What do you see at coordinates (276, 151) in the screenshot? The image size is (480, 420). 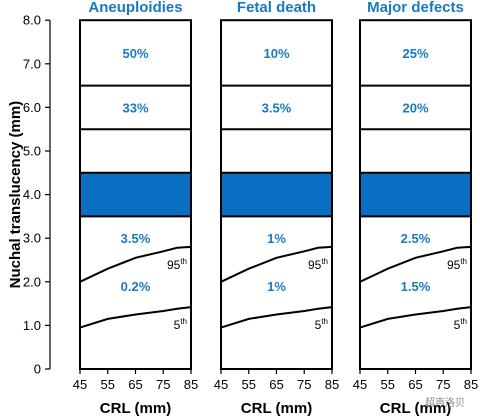 I see `highlight-value-label: 2.5%` at bounding box center [276, 151].